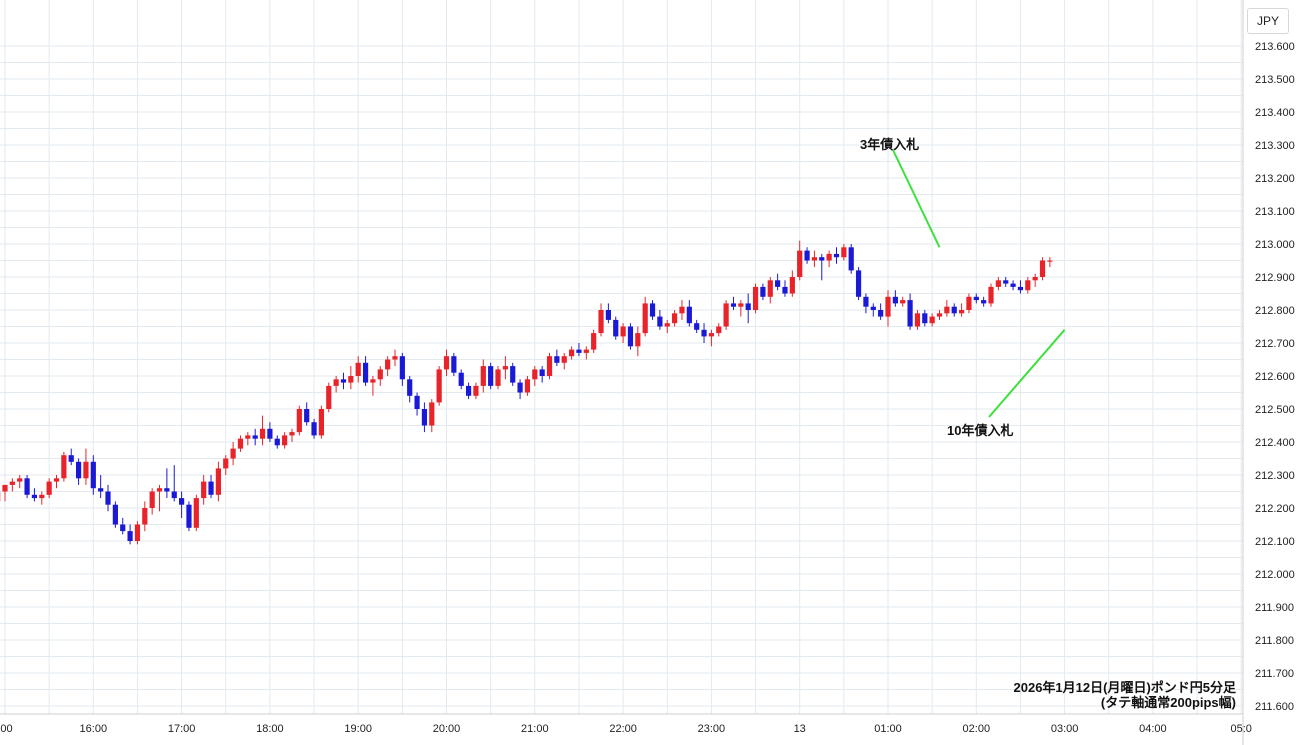 Image resolution: width=1300 pixels, height=745 pixels. Describe the element at coordinates (94, 729) in the screenshot. I see `x-tick-label: 16:00` at that location.